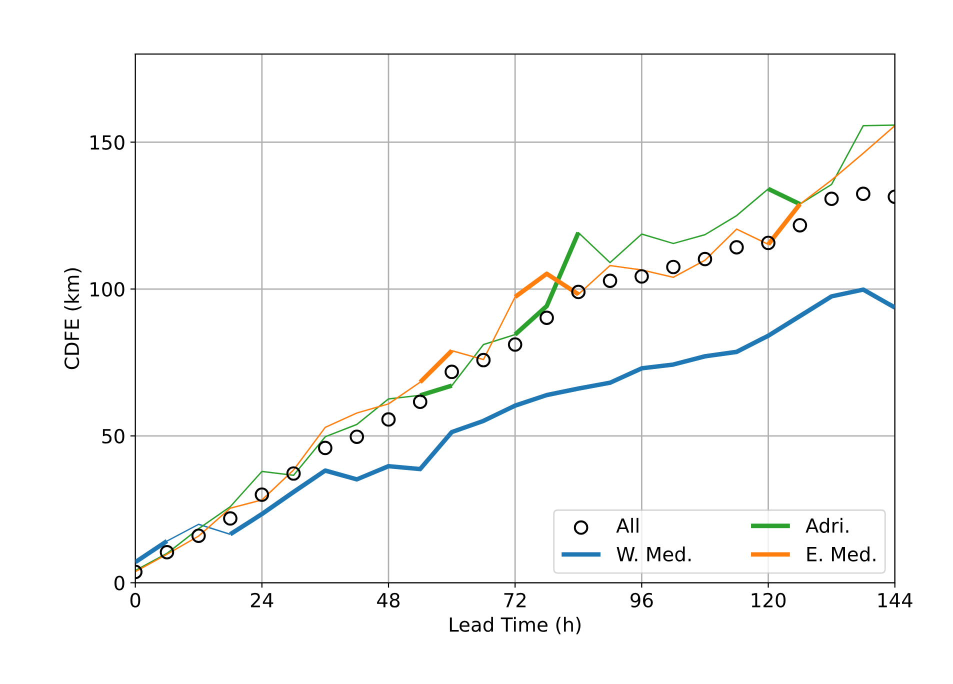 Image resolution: width=953 pixels, height=684 pixels. I want to click on x-tick-label: 24, so click(262, 600).